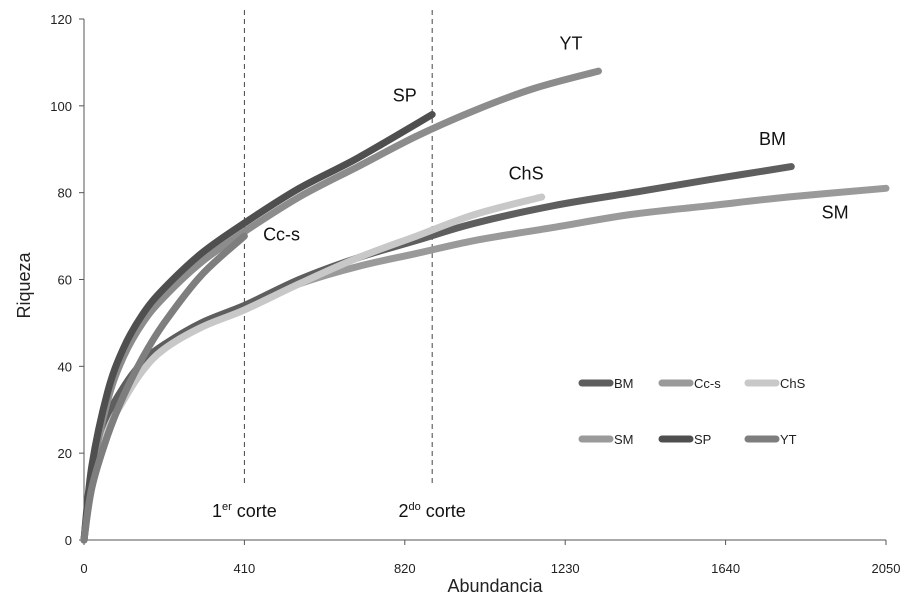 The width and height of the screenshot is (904, 597). What do you see at coordinates (61, 19) in the screenshot?
I see `y-tick-label: 120` at bounding box center [61, 19].